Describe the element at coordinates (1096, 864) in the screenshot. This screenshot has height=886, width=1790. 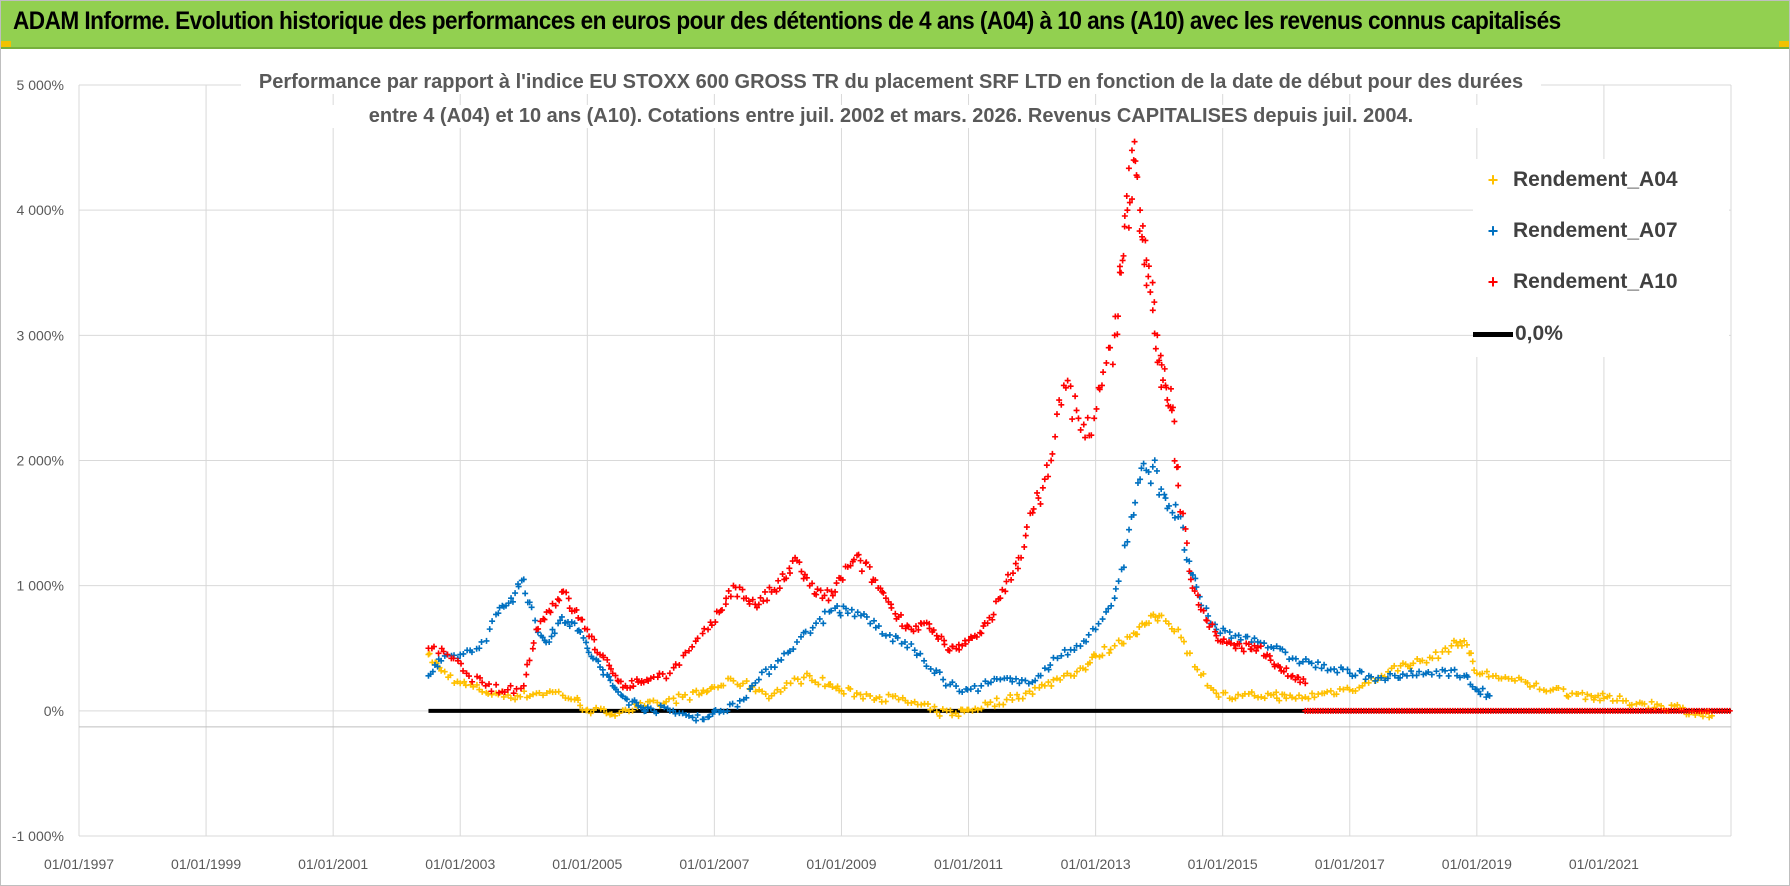
I see `x-tick-label: 01/01/2013` at that location.